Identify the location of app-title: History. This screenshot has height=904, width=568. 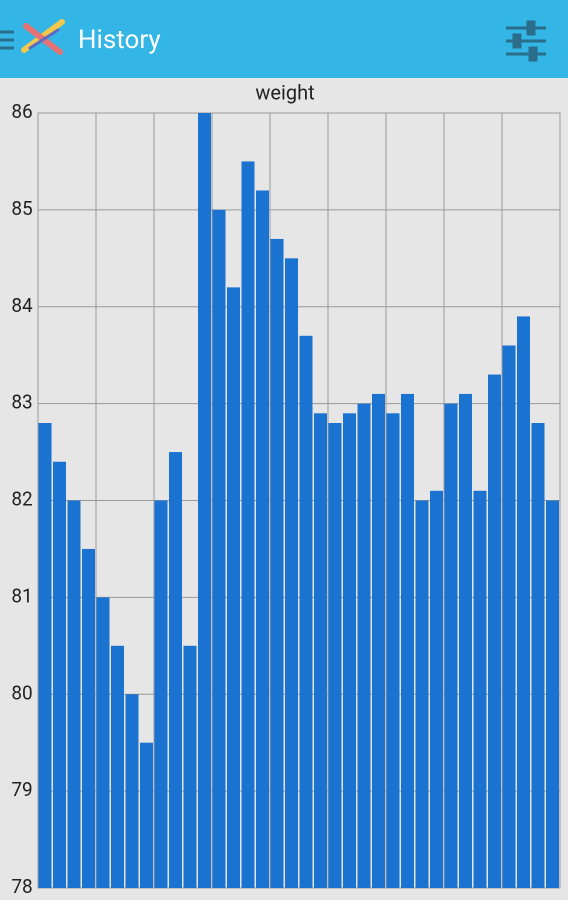
(119, 40).